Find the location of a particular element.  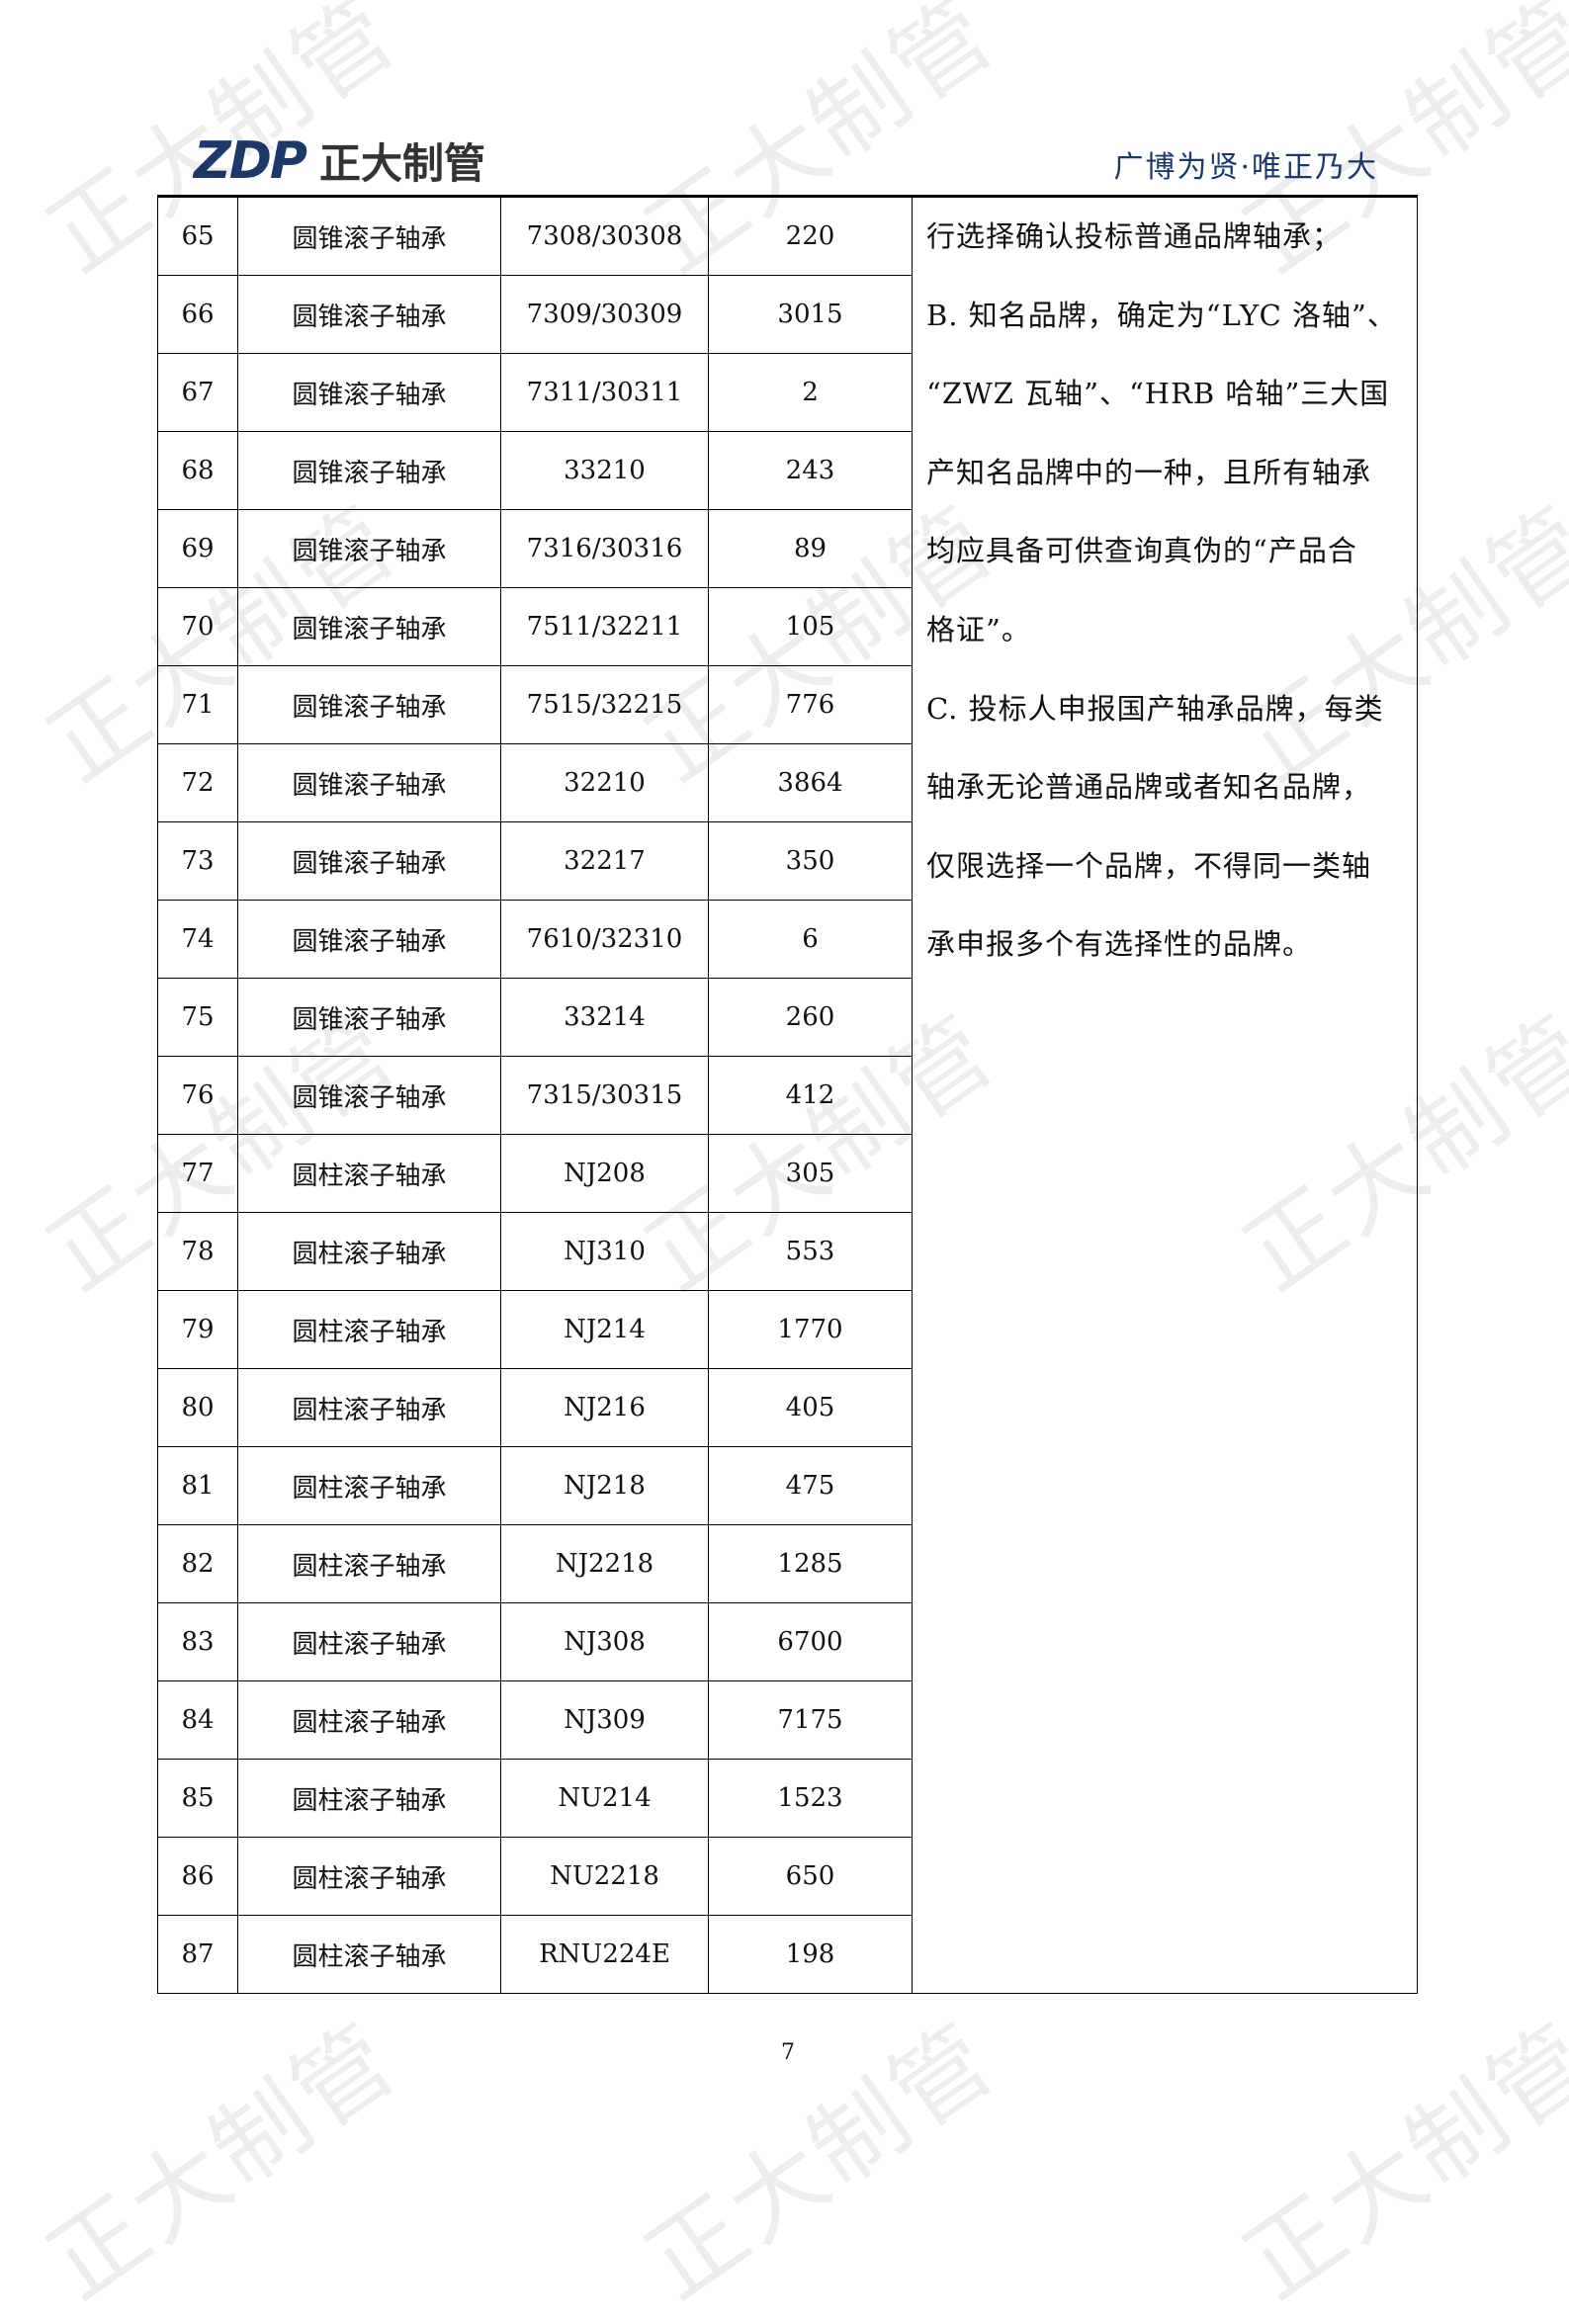

note-line: “ZWZ 瓦轴”、“HRB 哈轴”三大国 is located at coordinates (1158, 394).